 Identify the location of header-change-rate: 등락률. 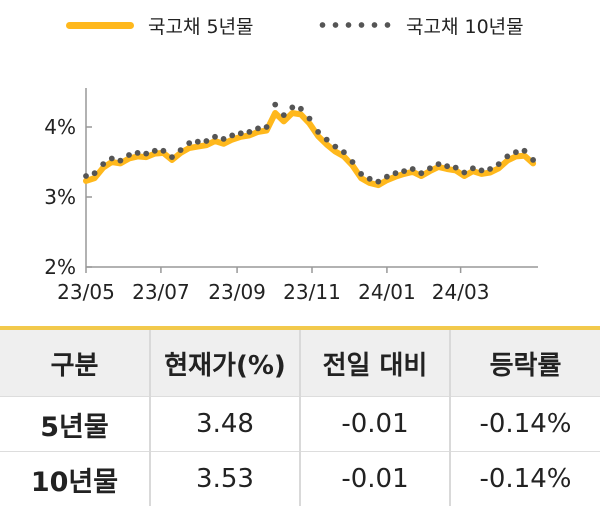
(525, 363).